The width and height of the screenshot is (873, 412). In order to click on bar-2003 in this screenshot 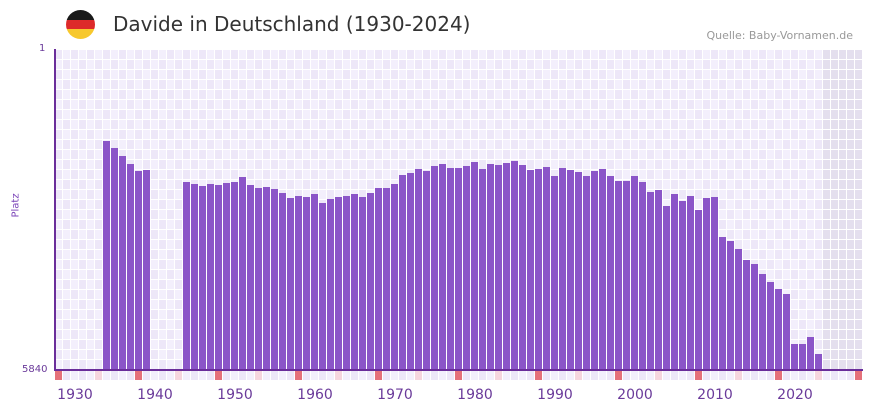, I will do `click(658, 280)`.